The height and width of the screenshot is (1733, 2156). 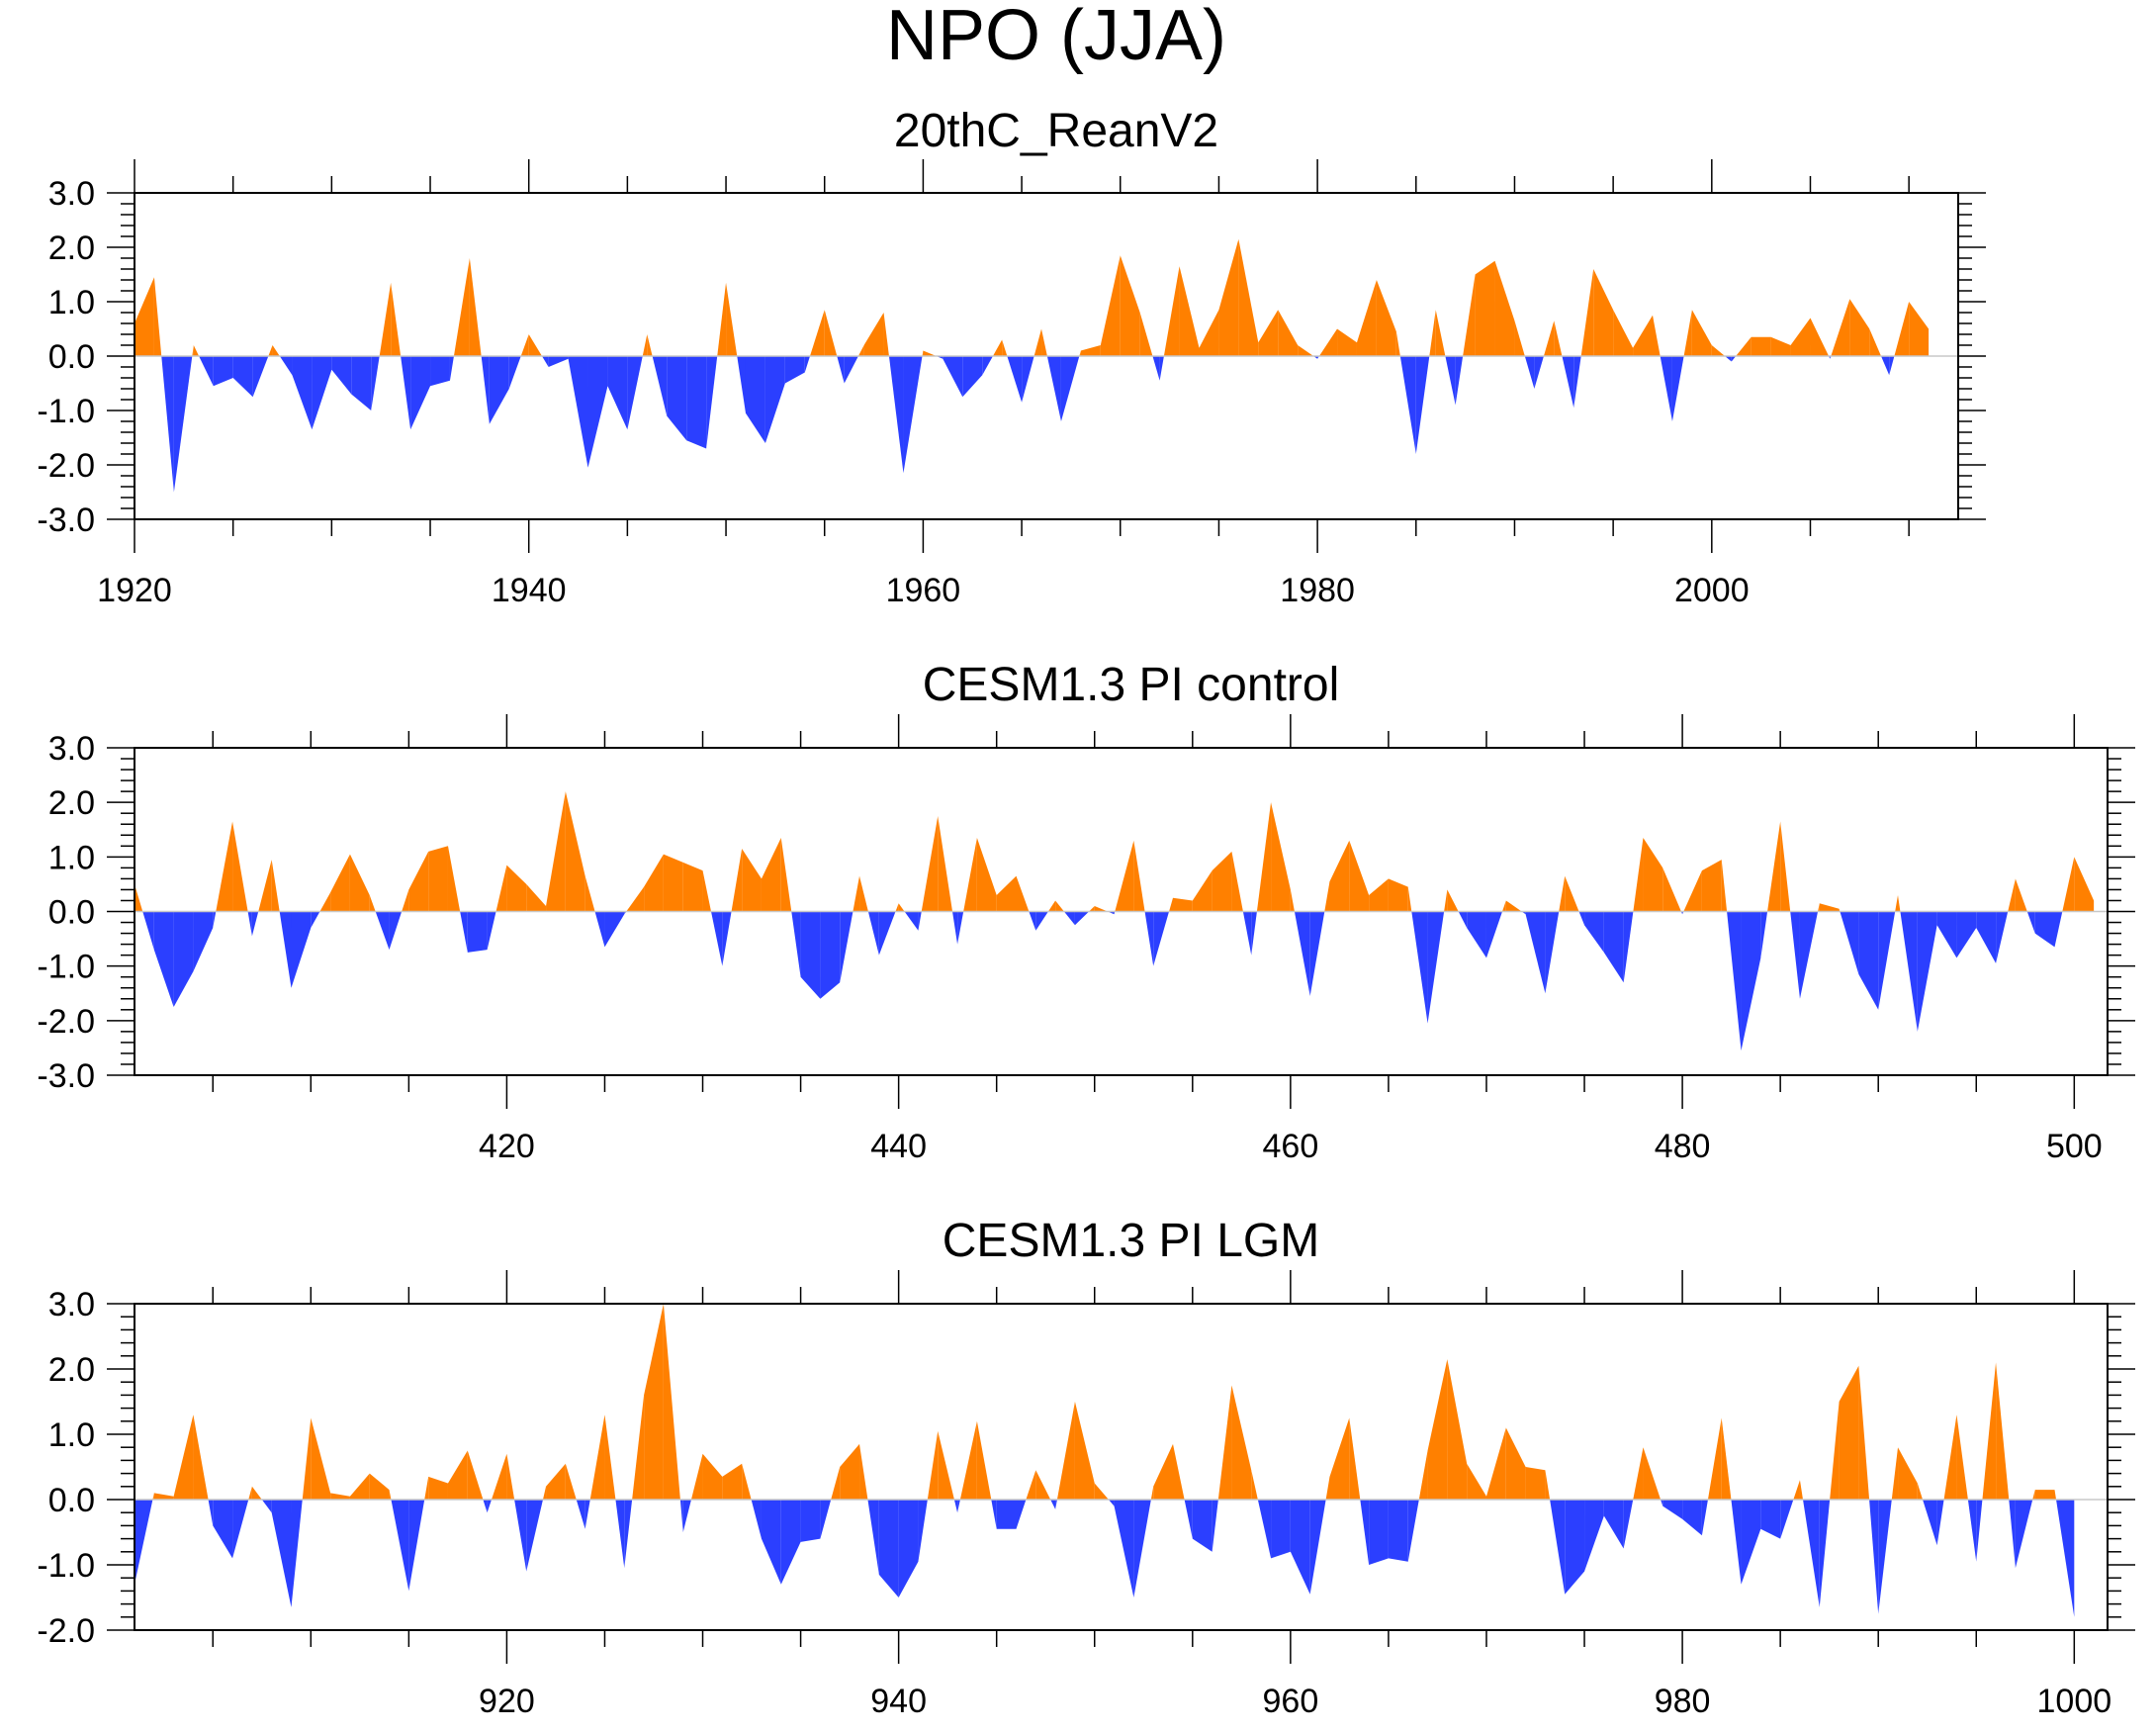 I want to click on positive-area-1955, so click(x=831, y=333).